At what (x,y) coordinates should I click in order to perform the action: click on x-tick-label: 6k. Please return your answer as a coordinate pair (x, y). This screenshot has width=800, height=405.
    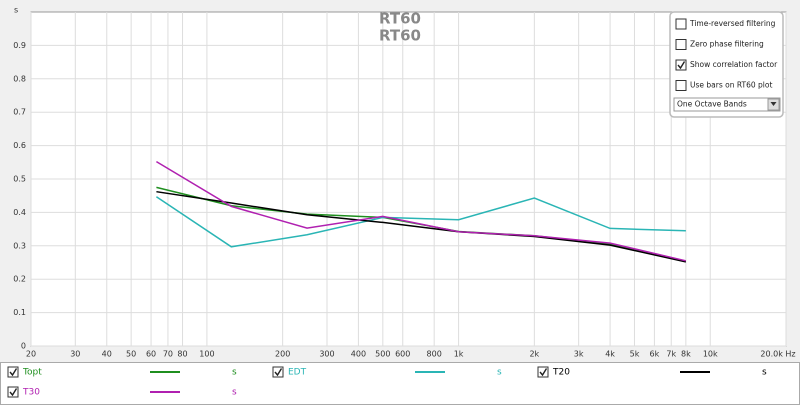
    Looking at the image, I should click on (655, 354).